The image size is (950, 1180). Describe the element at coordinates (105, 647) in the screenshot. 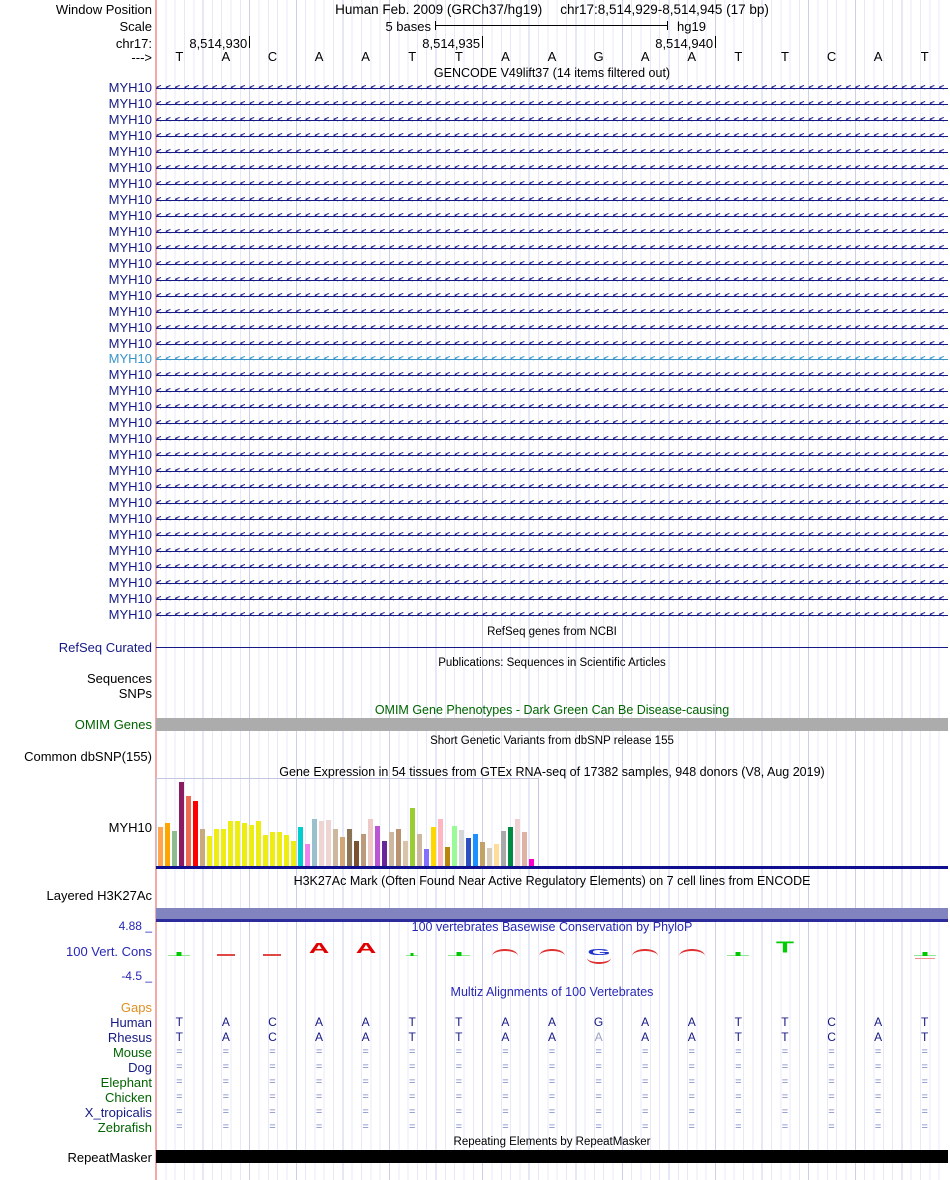

I see `refseq-curated-label: RefSeq Curated` at that location.